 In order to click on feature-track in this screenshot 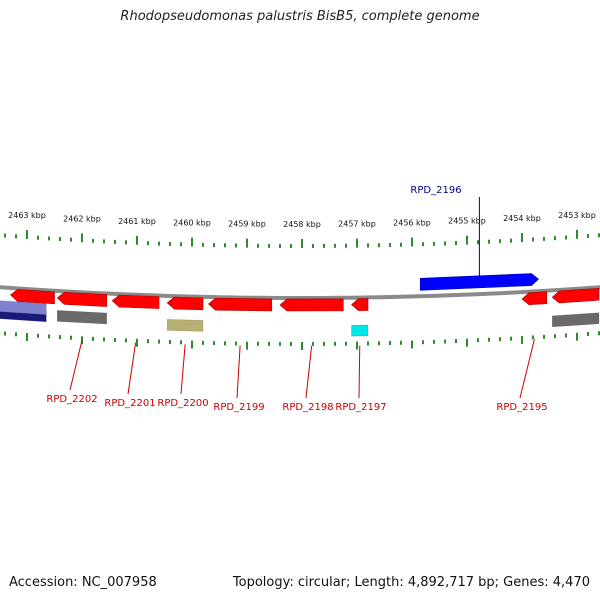, I will do `click(300, 318)`.